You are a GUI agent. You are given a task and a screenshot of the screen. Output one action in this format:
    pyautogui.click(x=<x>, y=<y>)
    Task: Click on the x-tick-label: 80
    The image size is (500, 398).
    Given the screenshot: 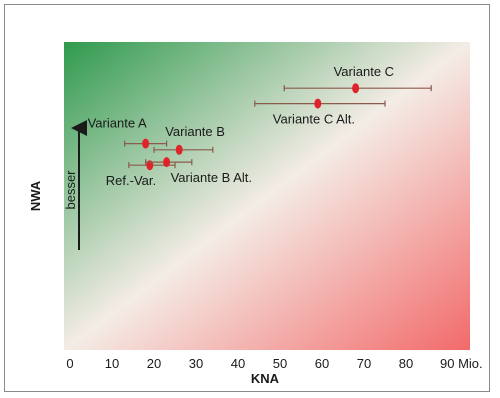 What is the action you would take?
    pyautogui.click(x=406, y=363)
    